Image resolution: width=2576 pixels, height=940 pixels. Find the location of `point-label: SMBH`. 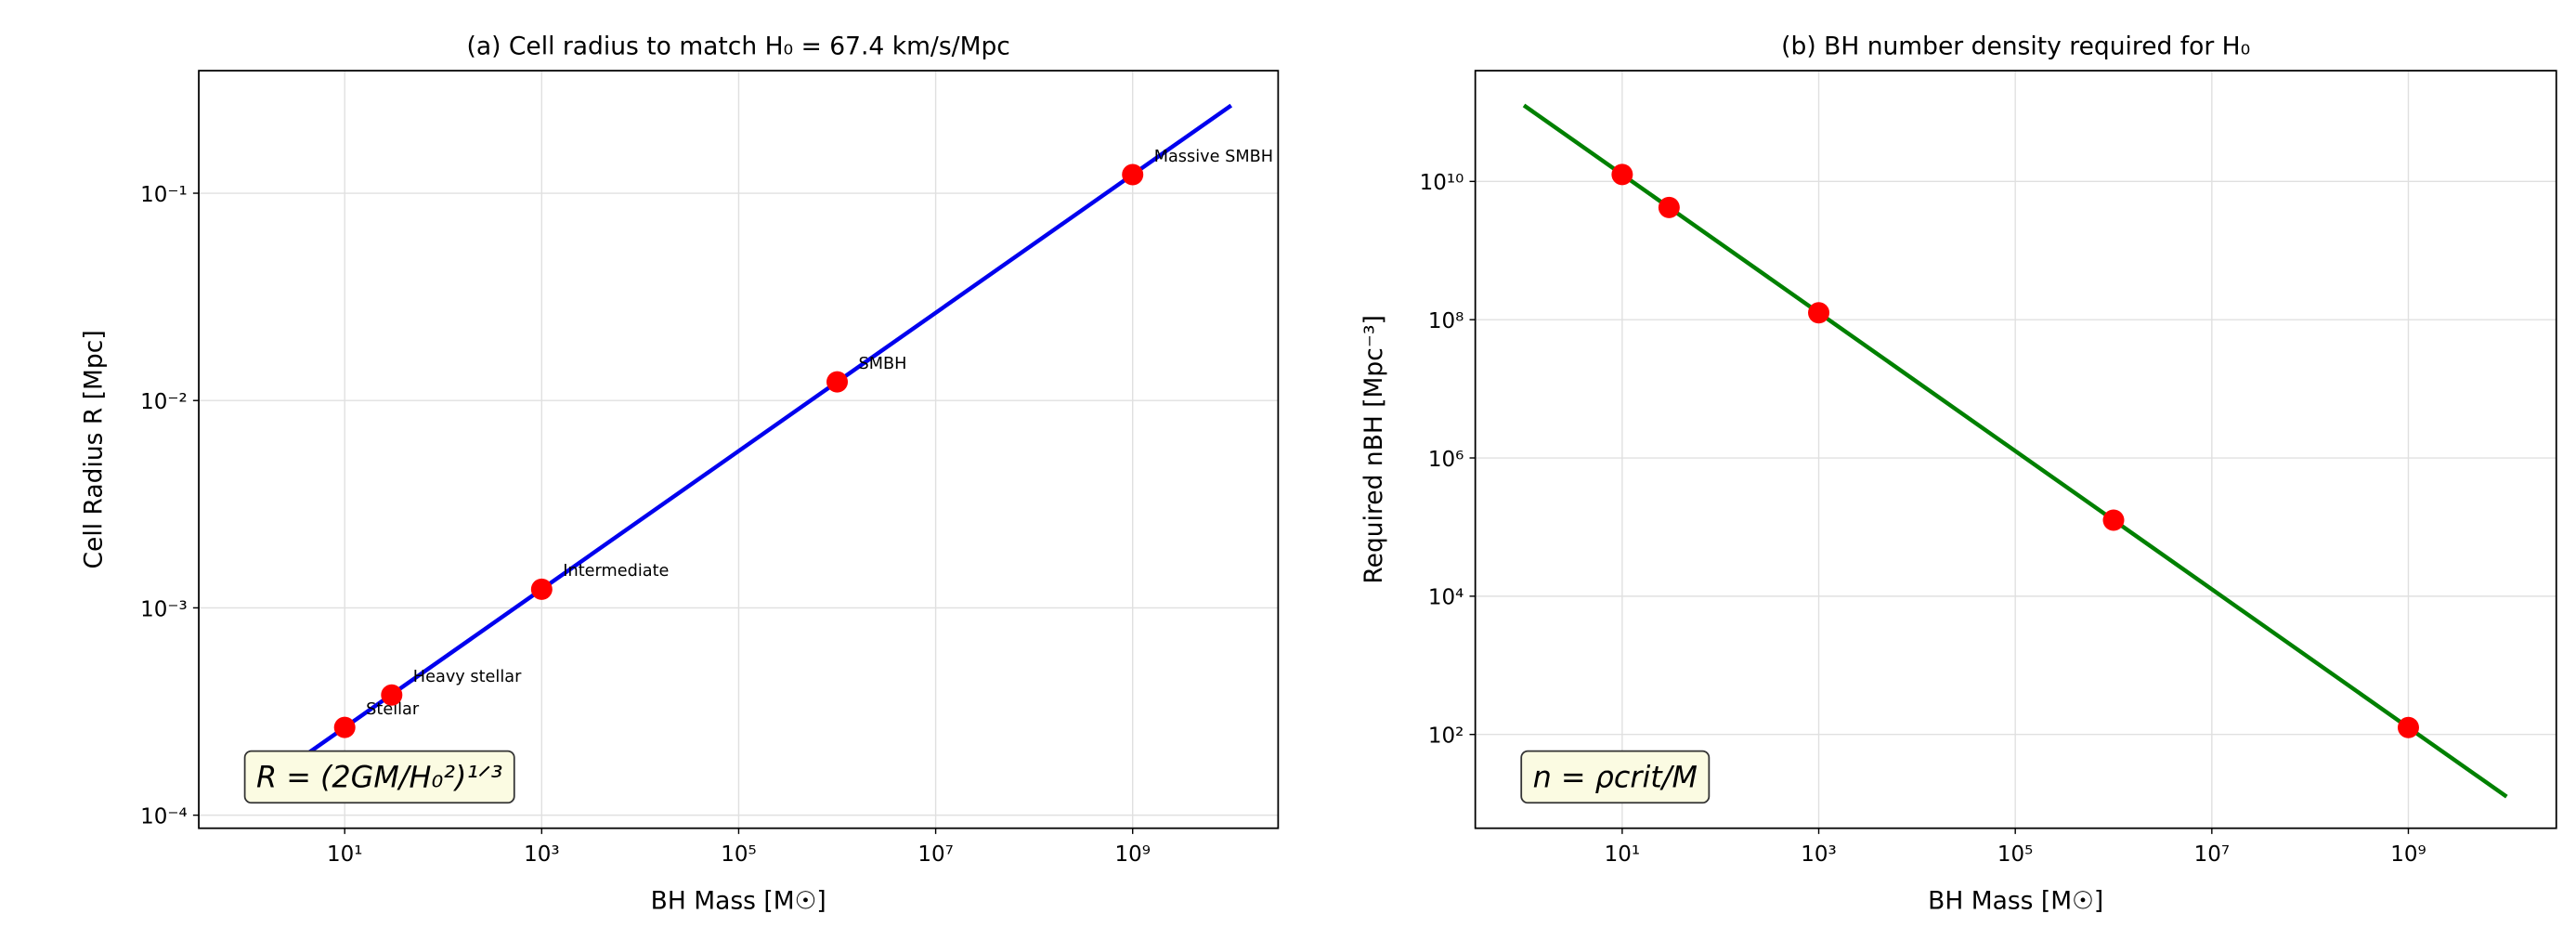

point-label: SMBH is located at coordinates (883, 364).